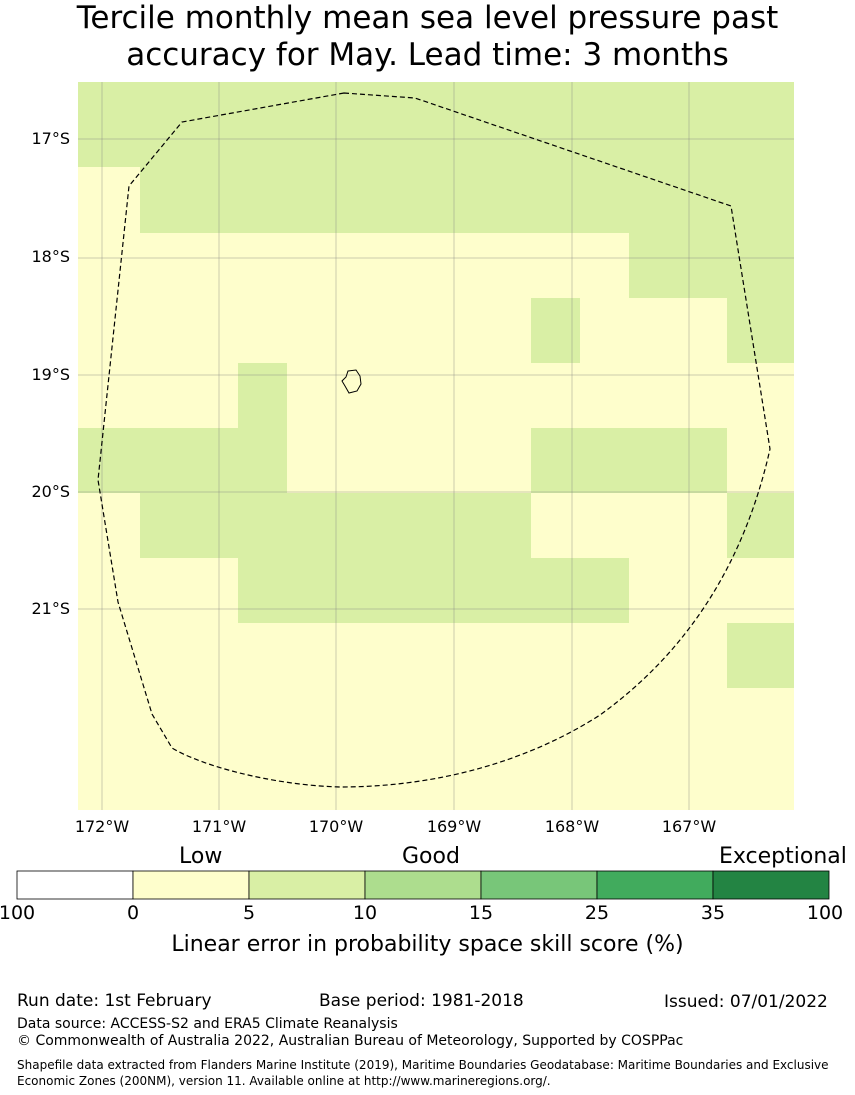 This screenshot has width=855, height=1095. I want to click on lon-tick-label: 167°W, so click(689, 826).